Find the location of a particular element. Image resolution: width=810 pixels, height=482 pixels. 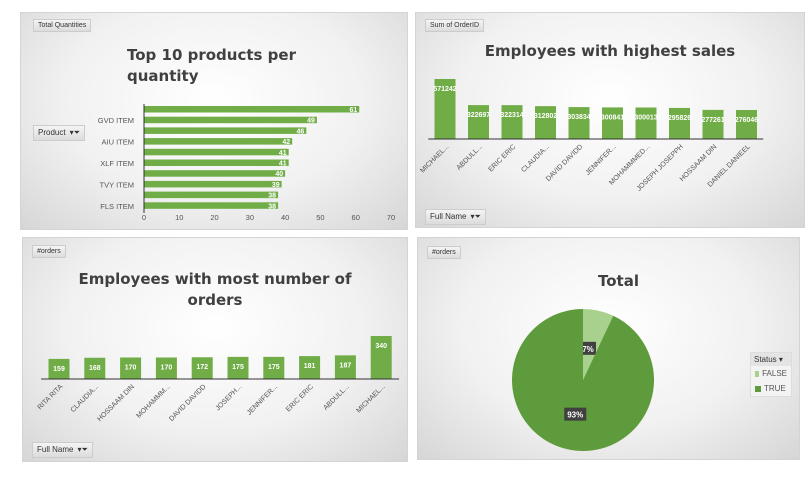

filter-label: Product is located at coordinates (52, 132).